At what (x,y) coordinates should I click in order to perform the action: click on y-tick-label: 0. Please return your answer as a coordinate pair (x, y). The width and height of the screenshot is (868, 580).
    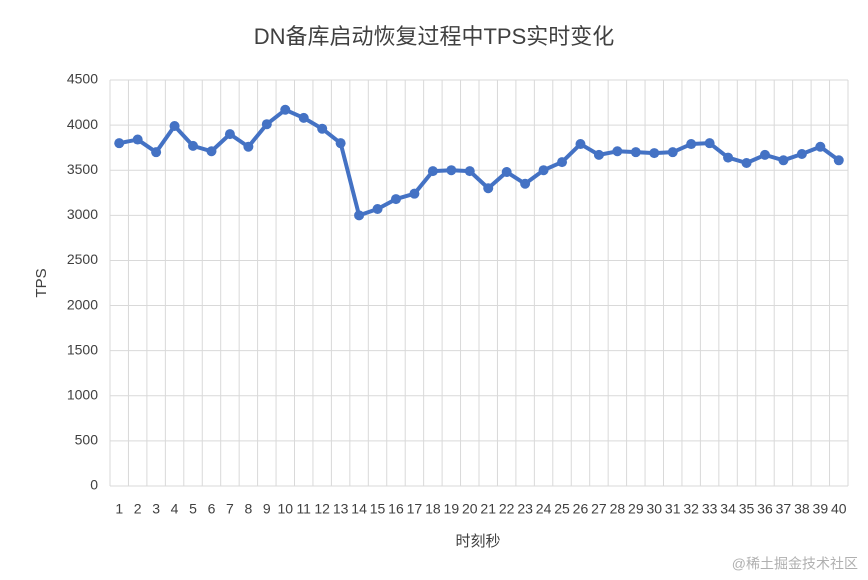
    Looking at the image, I should click on (94, 485).